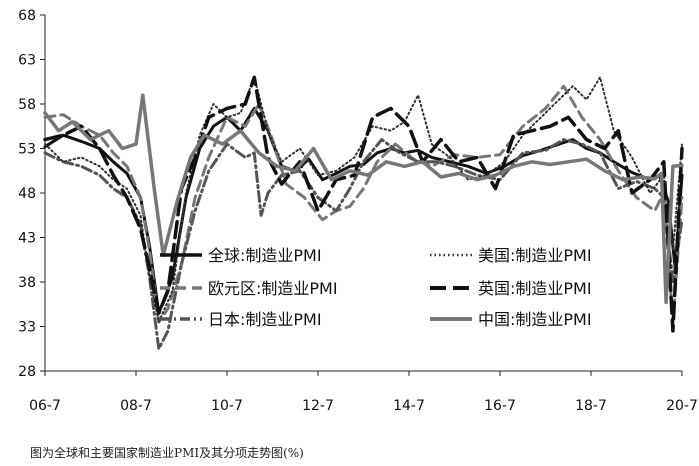  Describe the element at coordinates (136, 406) in the screenshot. I see `x-tick-label: 08-7` at that location.